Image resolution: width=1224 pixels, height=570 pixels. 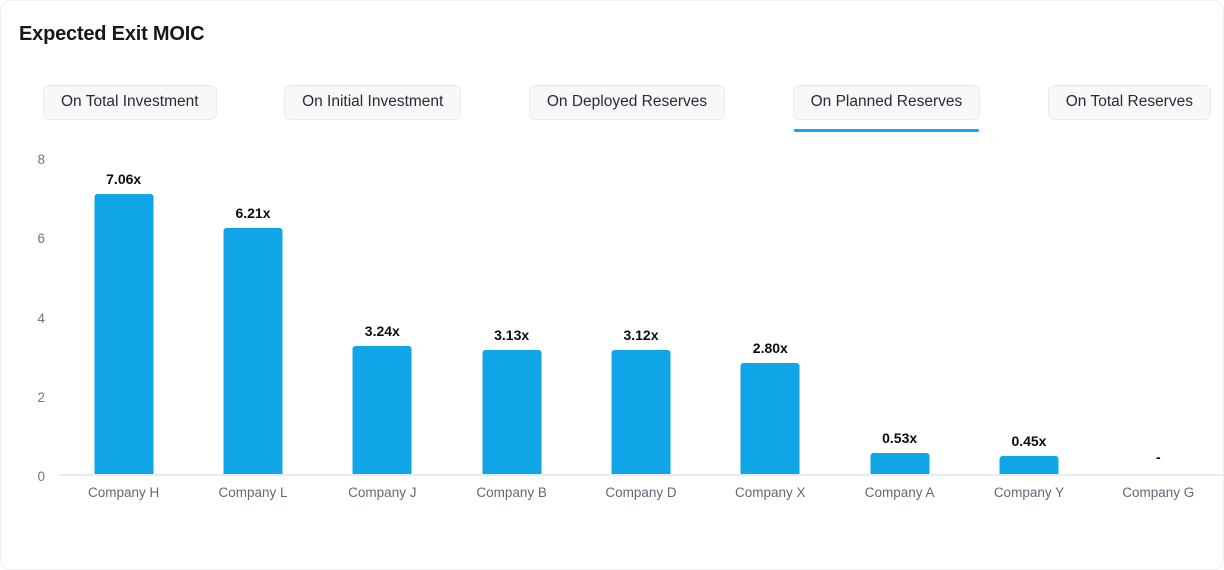 I want to click on bar-column: 2.80x Company X, so click(x=770, y=329).